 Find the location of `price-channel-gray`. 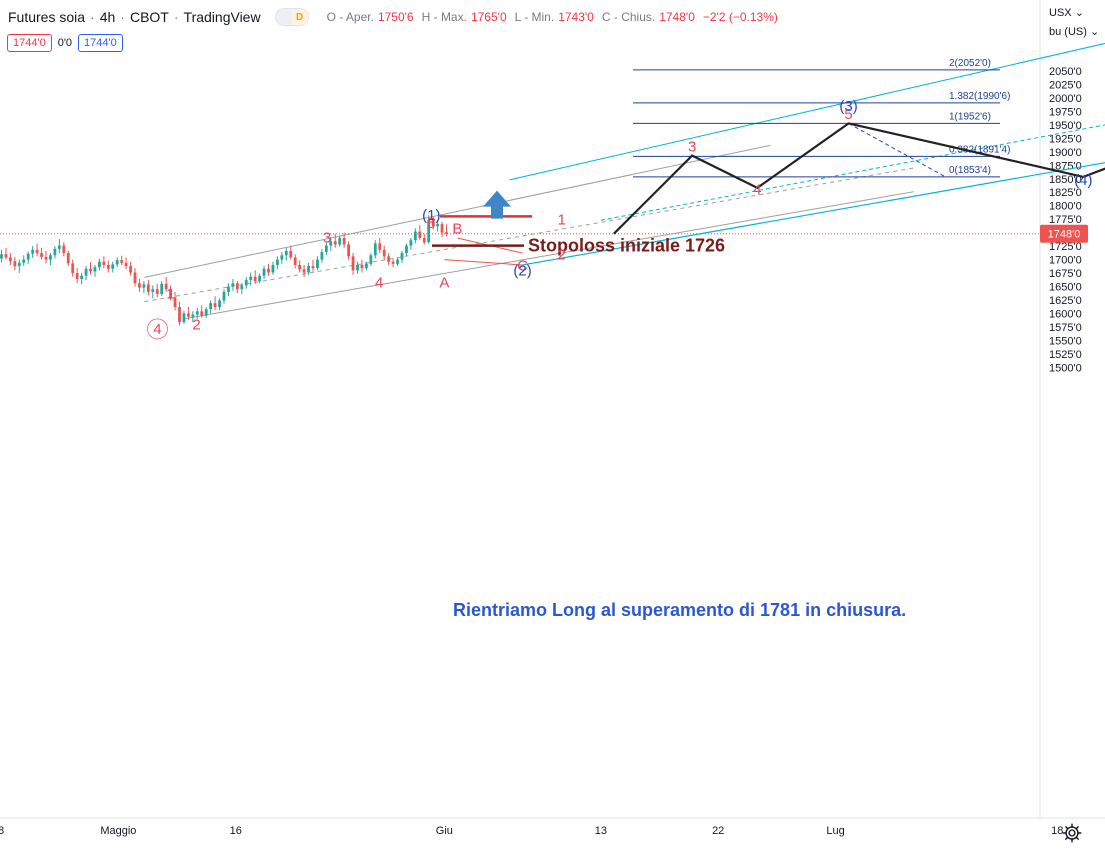

price-channel-gray is located at coordinates (529, 232).